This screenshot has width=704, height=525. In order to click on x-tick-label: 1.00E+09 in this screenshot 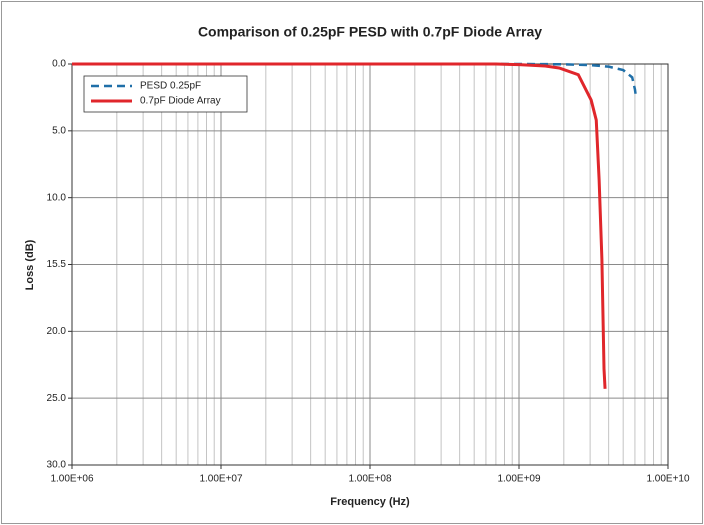, I will do `click(519, 479)`.